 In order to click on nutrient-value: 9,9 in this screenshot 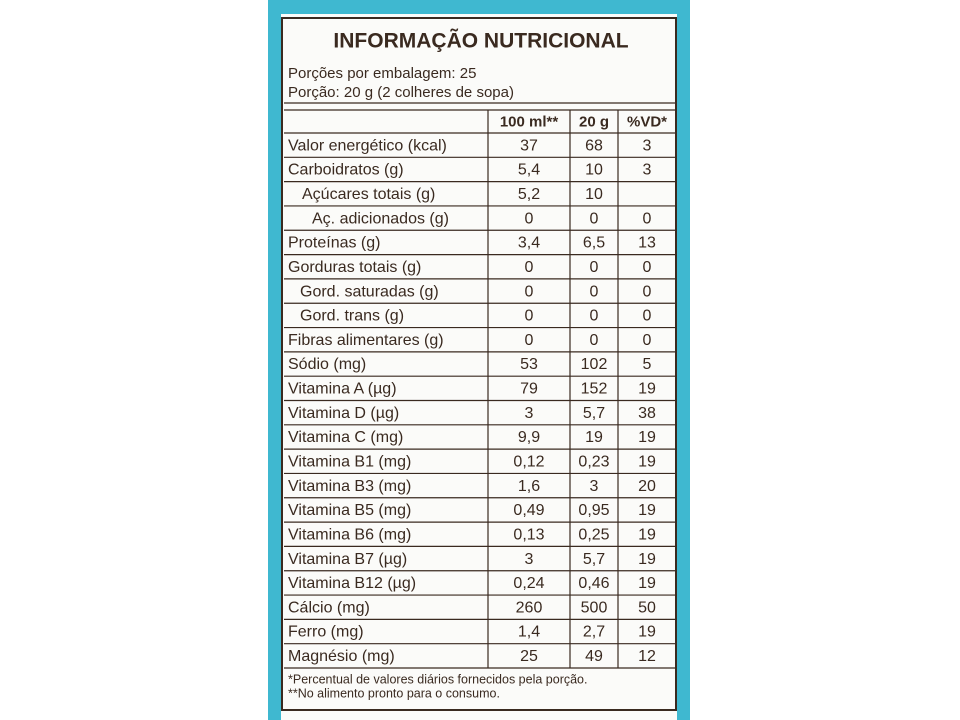, I will do `click(529, 437)`.